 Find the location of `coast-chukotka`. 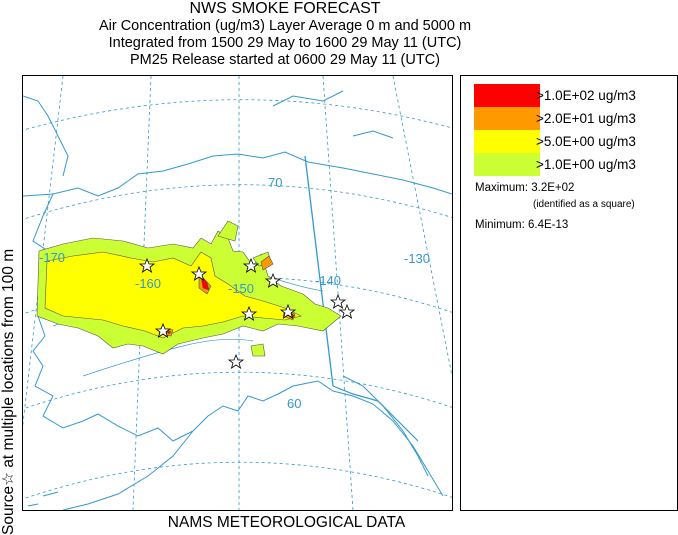

coast-chukotka is located at coordinates (46, 136).